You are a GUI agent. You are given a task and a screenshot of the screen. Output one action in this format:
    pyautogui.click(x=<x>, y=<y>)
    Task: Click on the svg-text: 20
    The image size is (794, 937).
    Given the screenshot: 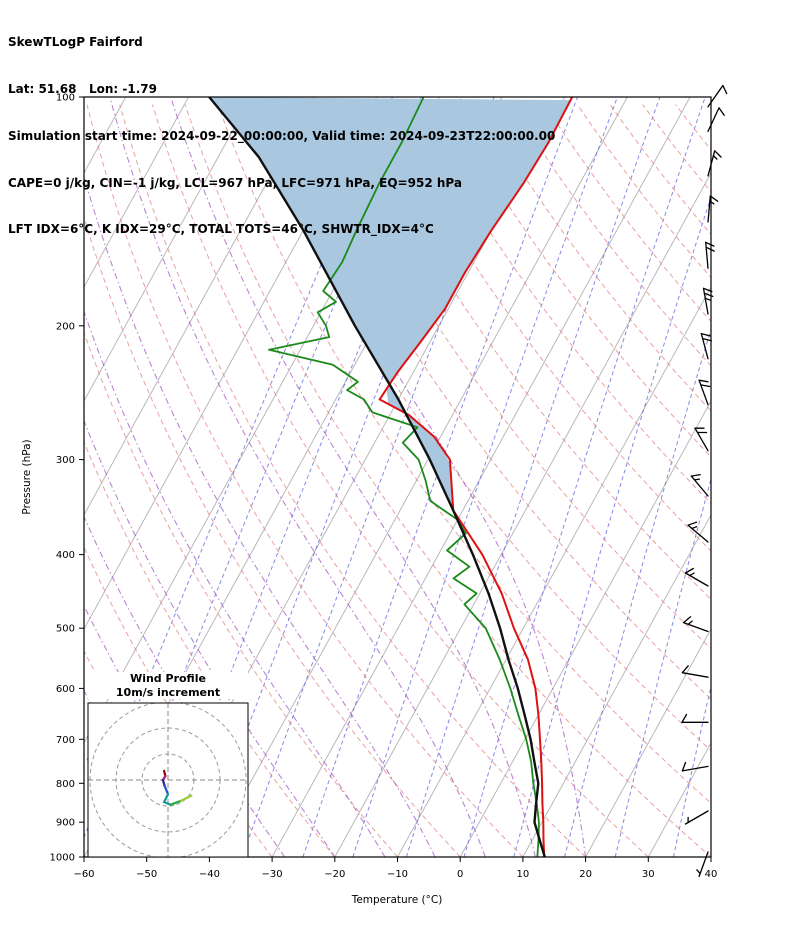 What is the action you would take?
    pyautogui.click(x=585, y=874)
    